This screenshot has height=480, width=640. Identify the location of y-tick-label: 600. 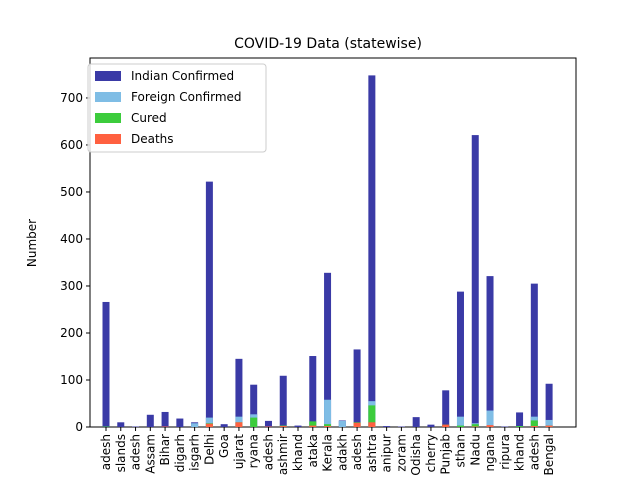
(71, 145).